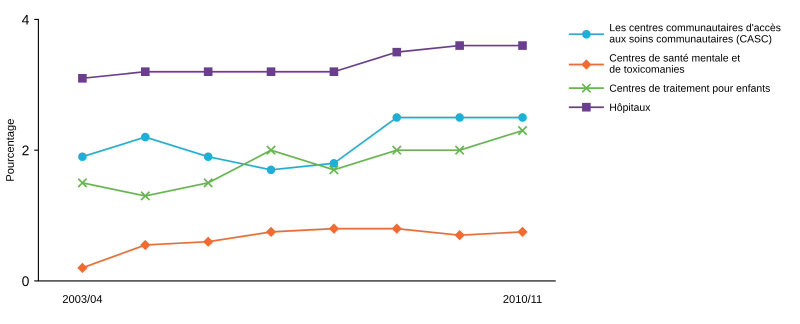 The height and width of the screenshot is (324, 800). Describe the element at coordinates (11, 150) in the screenshot. I see `y-axis-title: Pourcentage` at that location.